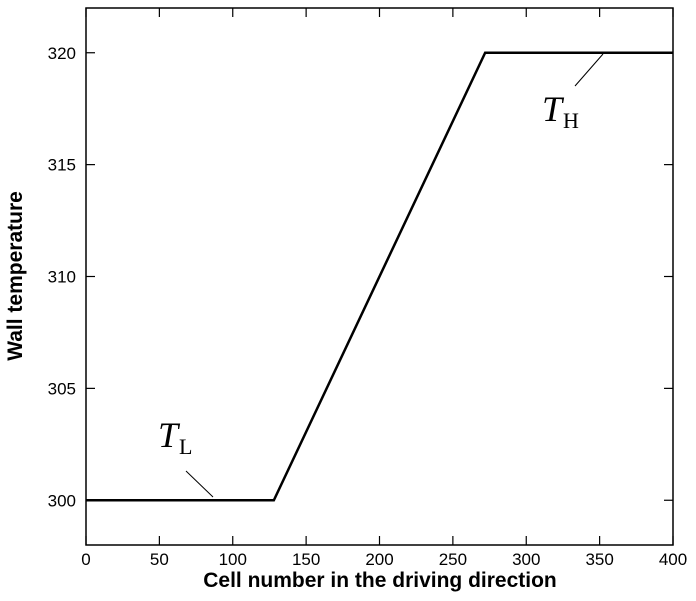 This screenshot has width=696, height=601. I want to click on x-tick-label: 250, so click(453, 559).